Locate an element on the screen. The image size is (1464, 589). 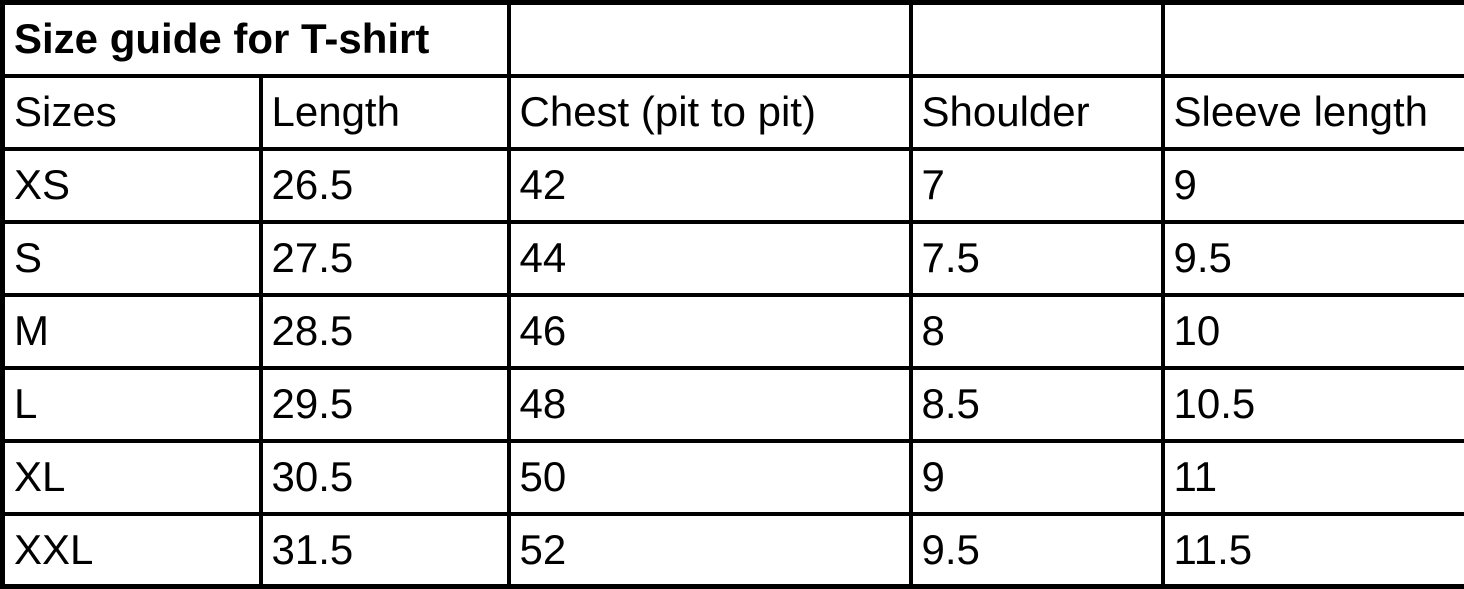
cell-sleeve-length: 11 is located at coordinates (1313, 477).